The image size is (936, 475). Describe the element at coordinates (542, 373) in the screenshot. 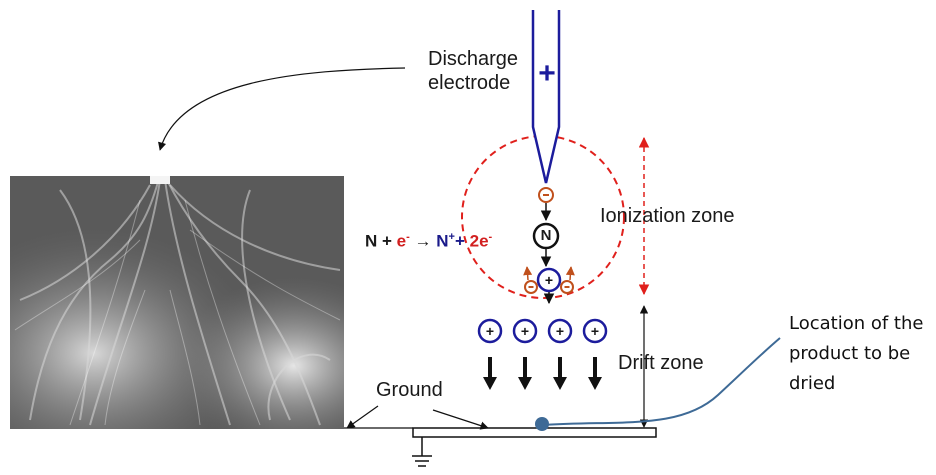

I see `drift-arrows` at that location.